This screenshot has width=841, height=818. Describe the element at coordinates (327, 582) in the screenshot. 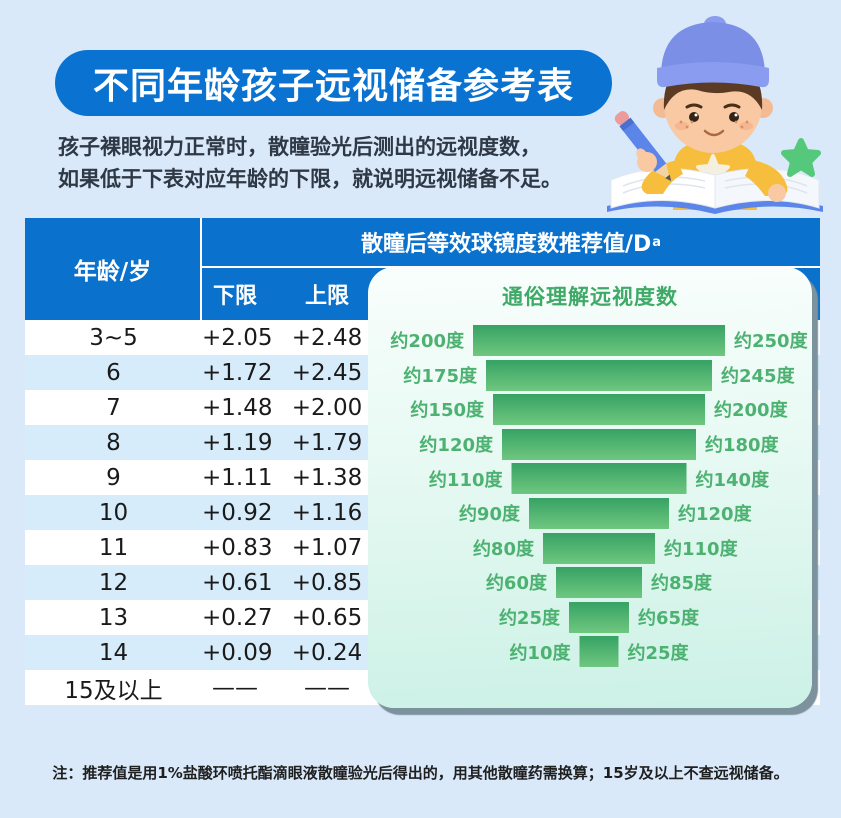

I see `upper-limit-cell: +0.85` at that location.